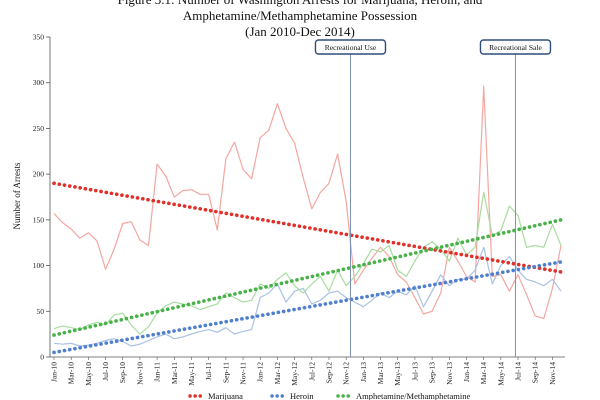 The height and width of the screenshot is (400, 600). Describe the element at coordinates (225, 395) in the screenshot. I see `legend-label: Marijuana` at that location.